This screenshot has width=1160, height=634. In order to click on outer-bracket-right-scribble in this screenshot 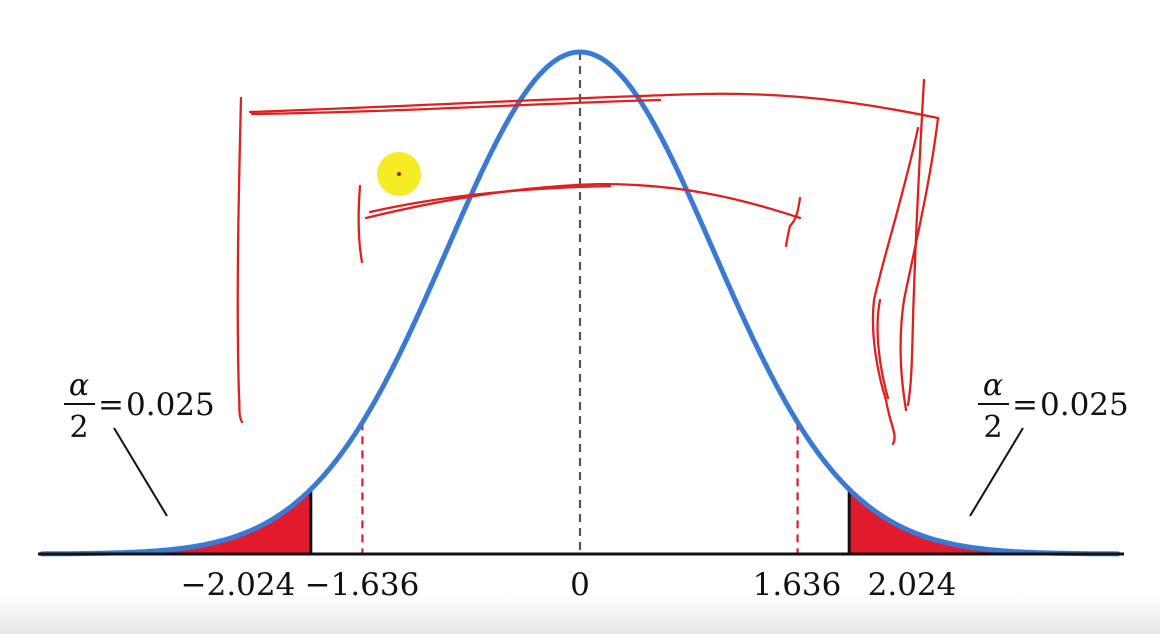, I will do `click(898, 262)`.